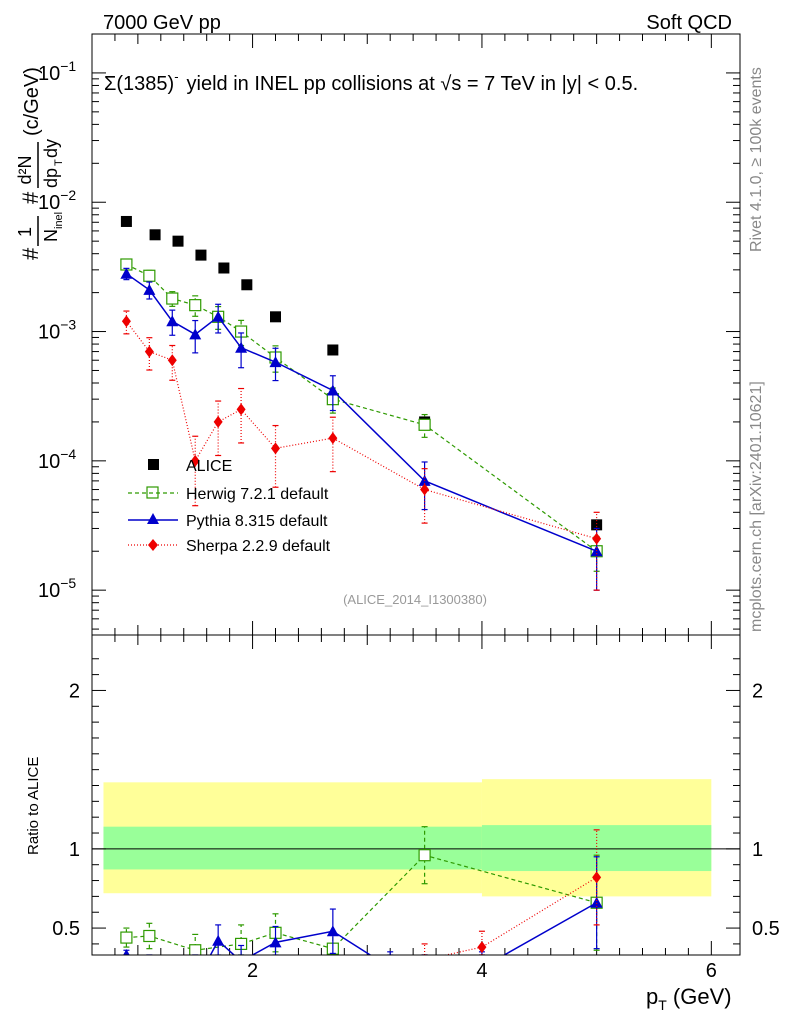  Describe the element at coordinates (57, 71) in the screenshot. I see `main-ytick-label: 10⁻¹` at that location.